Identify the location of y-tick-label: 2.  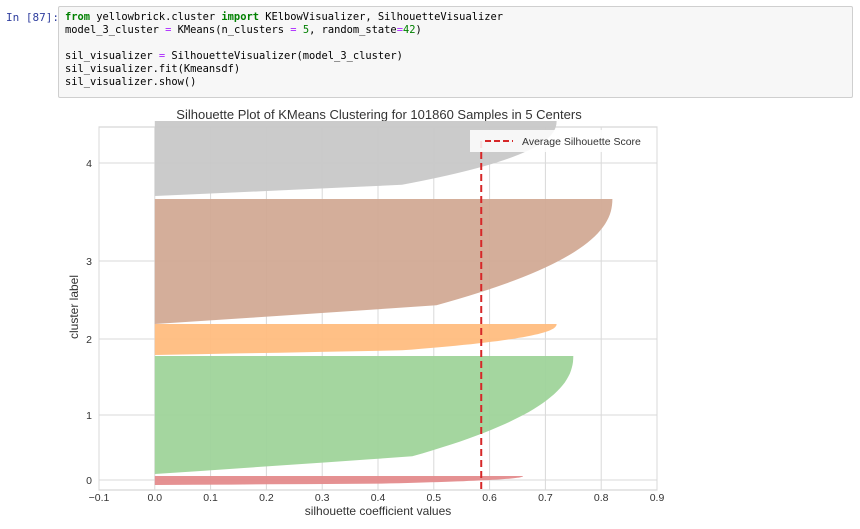
(89, 340).